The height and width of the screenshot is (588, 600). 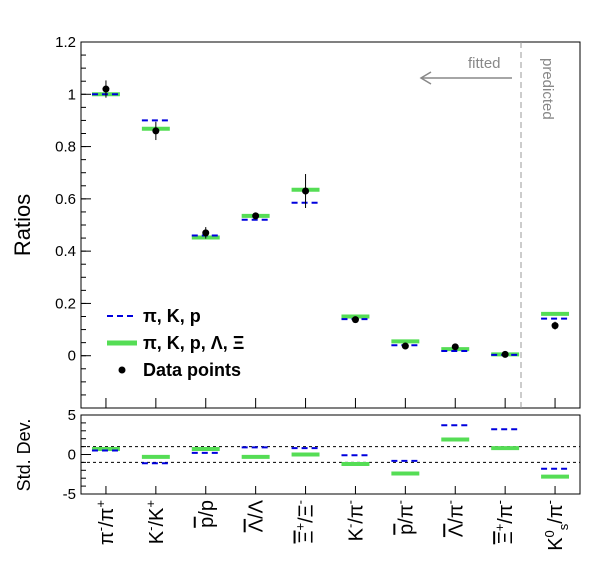 What do you see at coordinates (22, 225) in the screenshot?
I see `top-y-axis-label: Ratios` at bounding box center [22, 225].